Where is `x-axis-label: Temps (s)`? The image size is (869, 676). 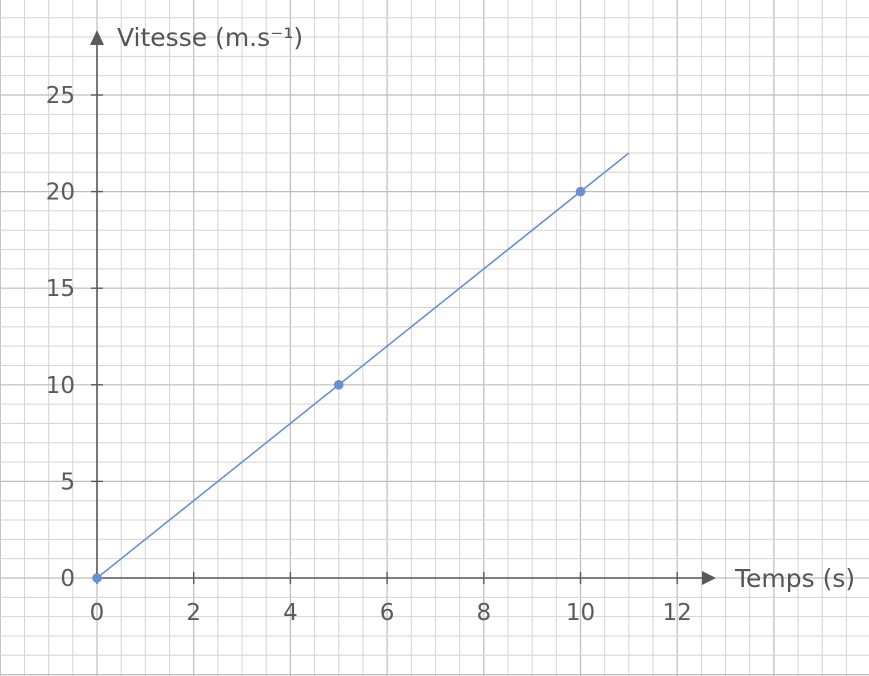
x-axis-label: Temps (s) is located at coordinates (794, 578).